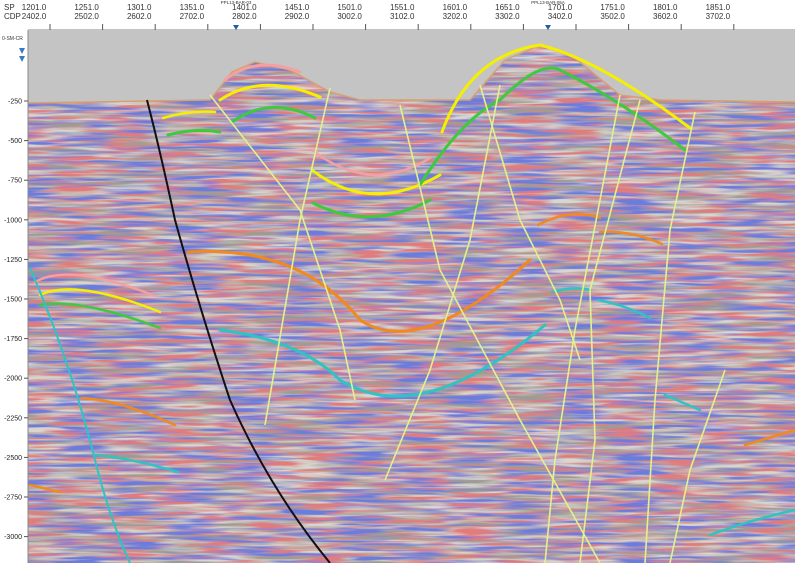 The height and width of the screenshot is (563, 795). I want to click on sp-label: 1301.0, so click(139, 7).